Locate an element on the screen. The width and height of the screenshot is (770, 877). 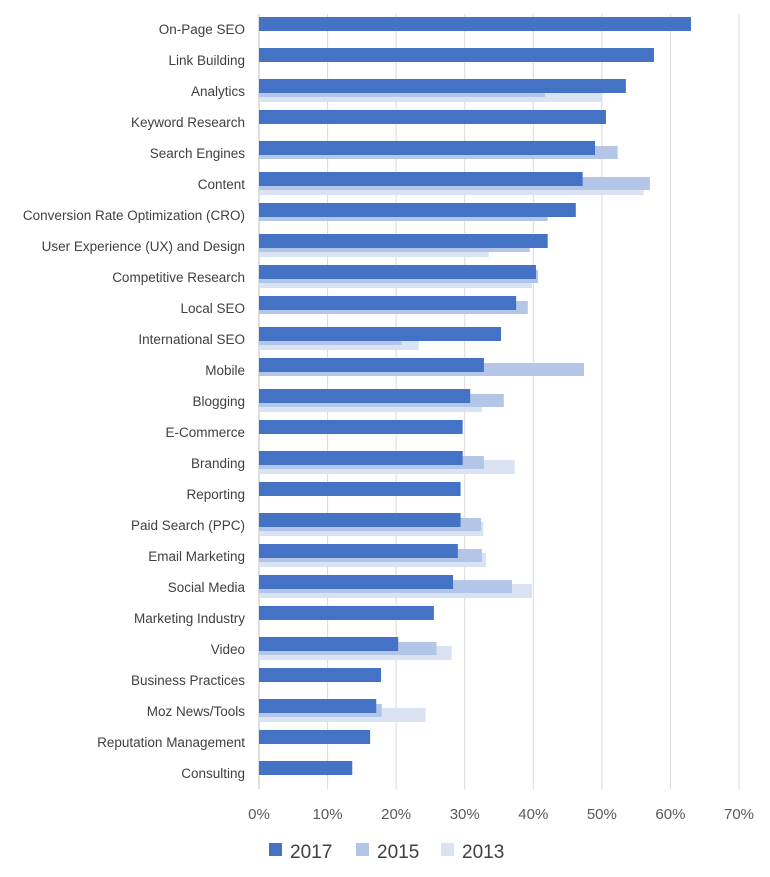
legend-label: 2015 is located at coordinates (398, 852).